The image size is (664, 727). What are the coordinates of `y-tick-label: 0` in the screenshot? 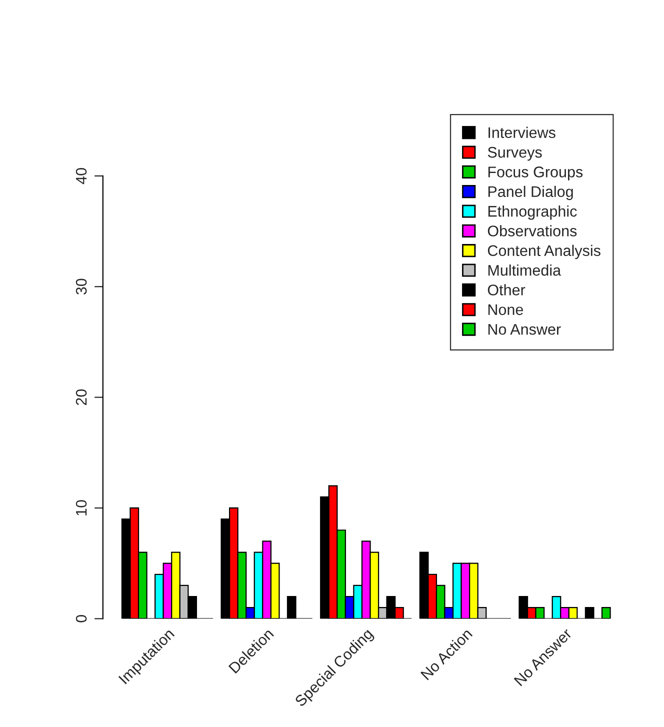 It's located at (81, 618).